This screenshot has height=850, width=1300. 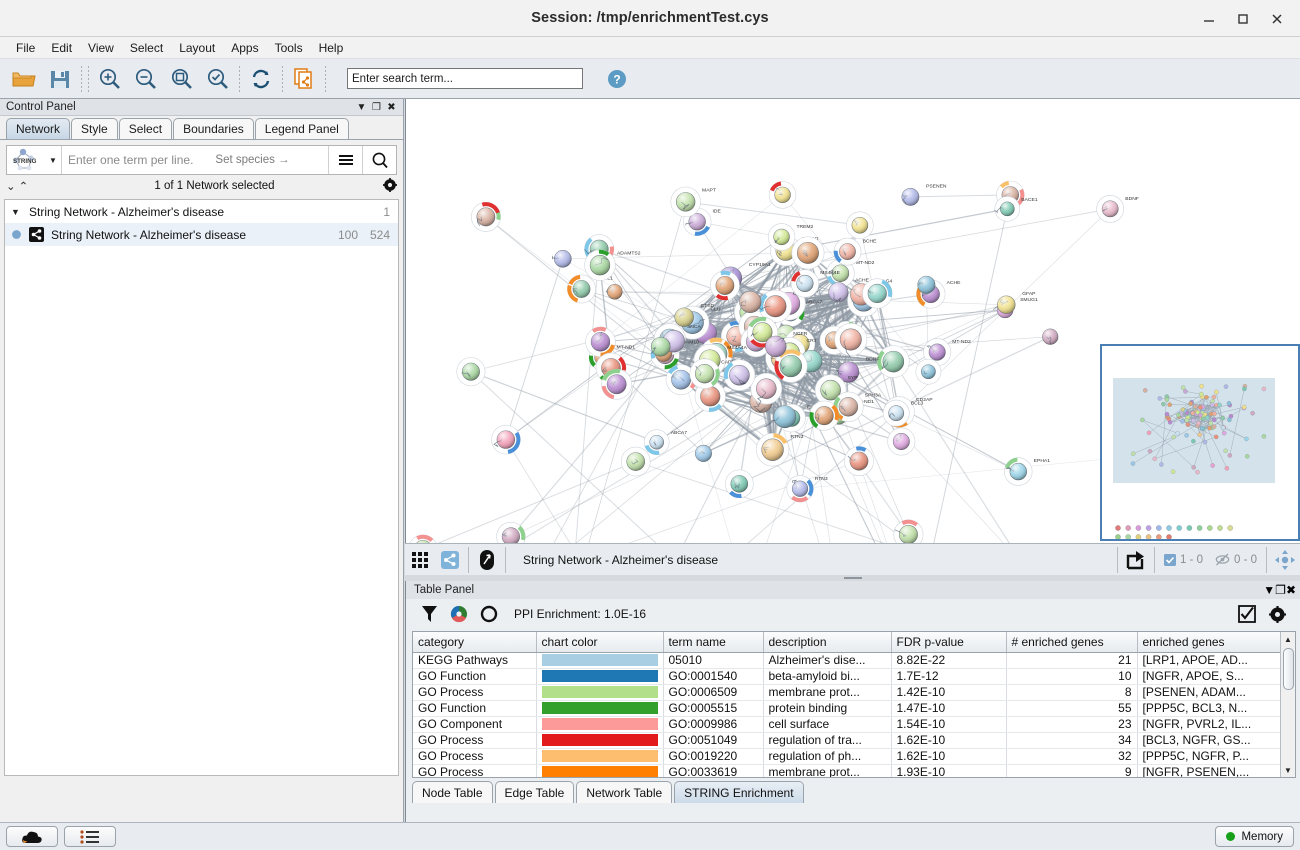 I want to click on close-icon, so click(x=1277, y=19).